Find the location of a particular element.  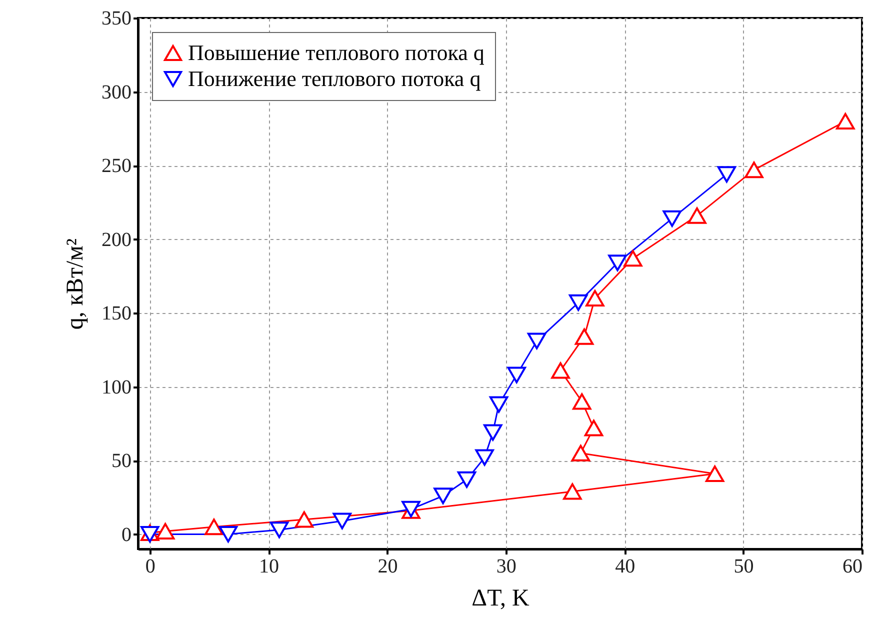

y-tick-label: 200 is located at coordinates (117, 239).